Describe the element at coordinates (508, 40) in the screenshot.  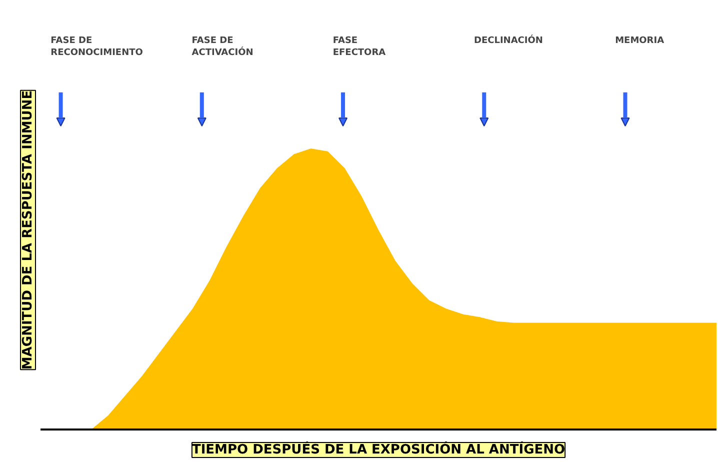
I see `text: DECLINACIÓN` at that location.